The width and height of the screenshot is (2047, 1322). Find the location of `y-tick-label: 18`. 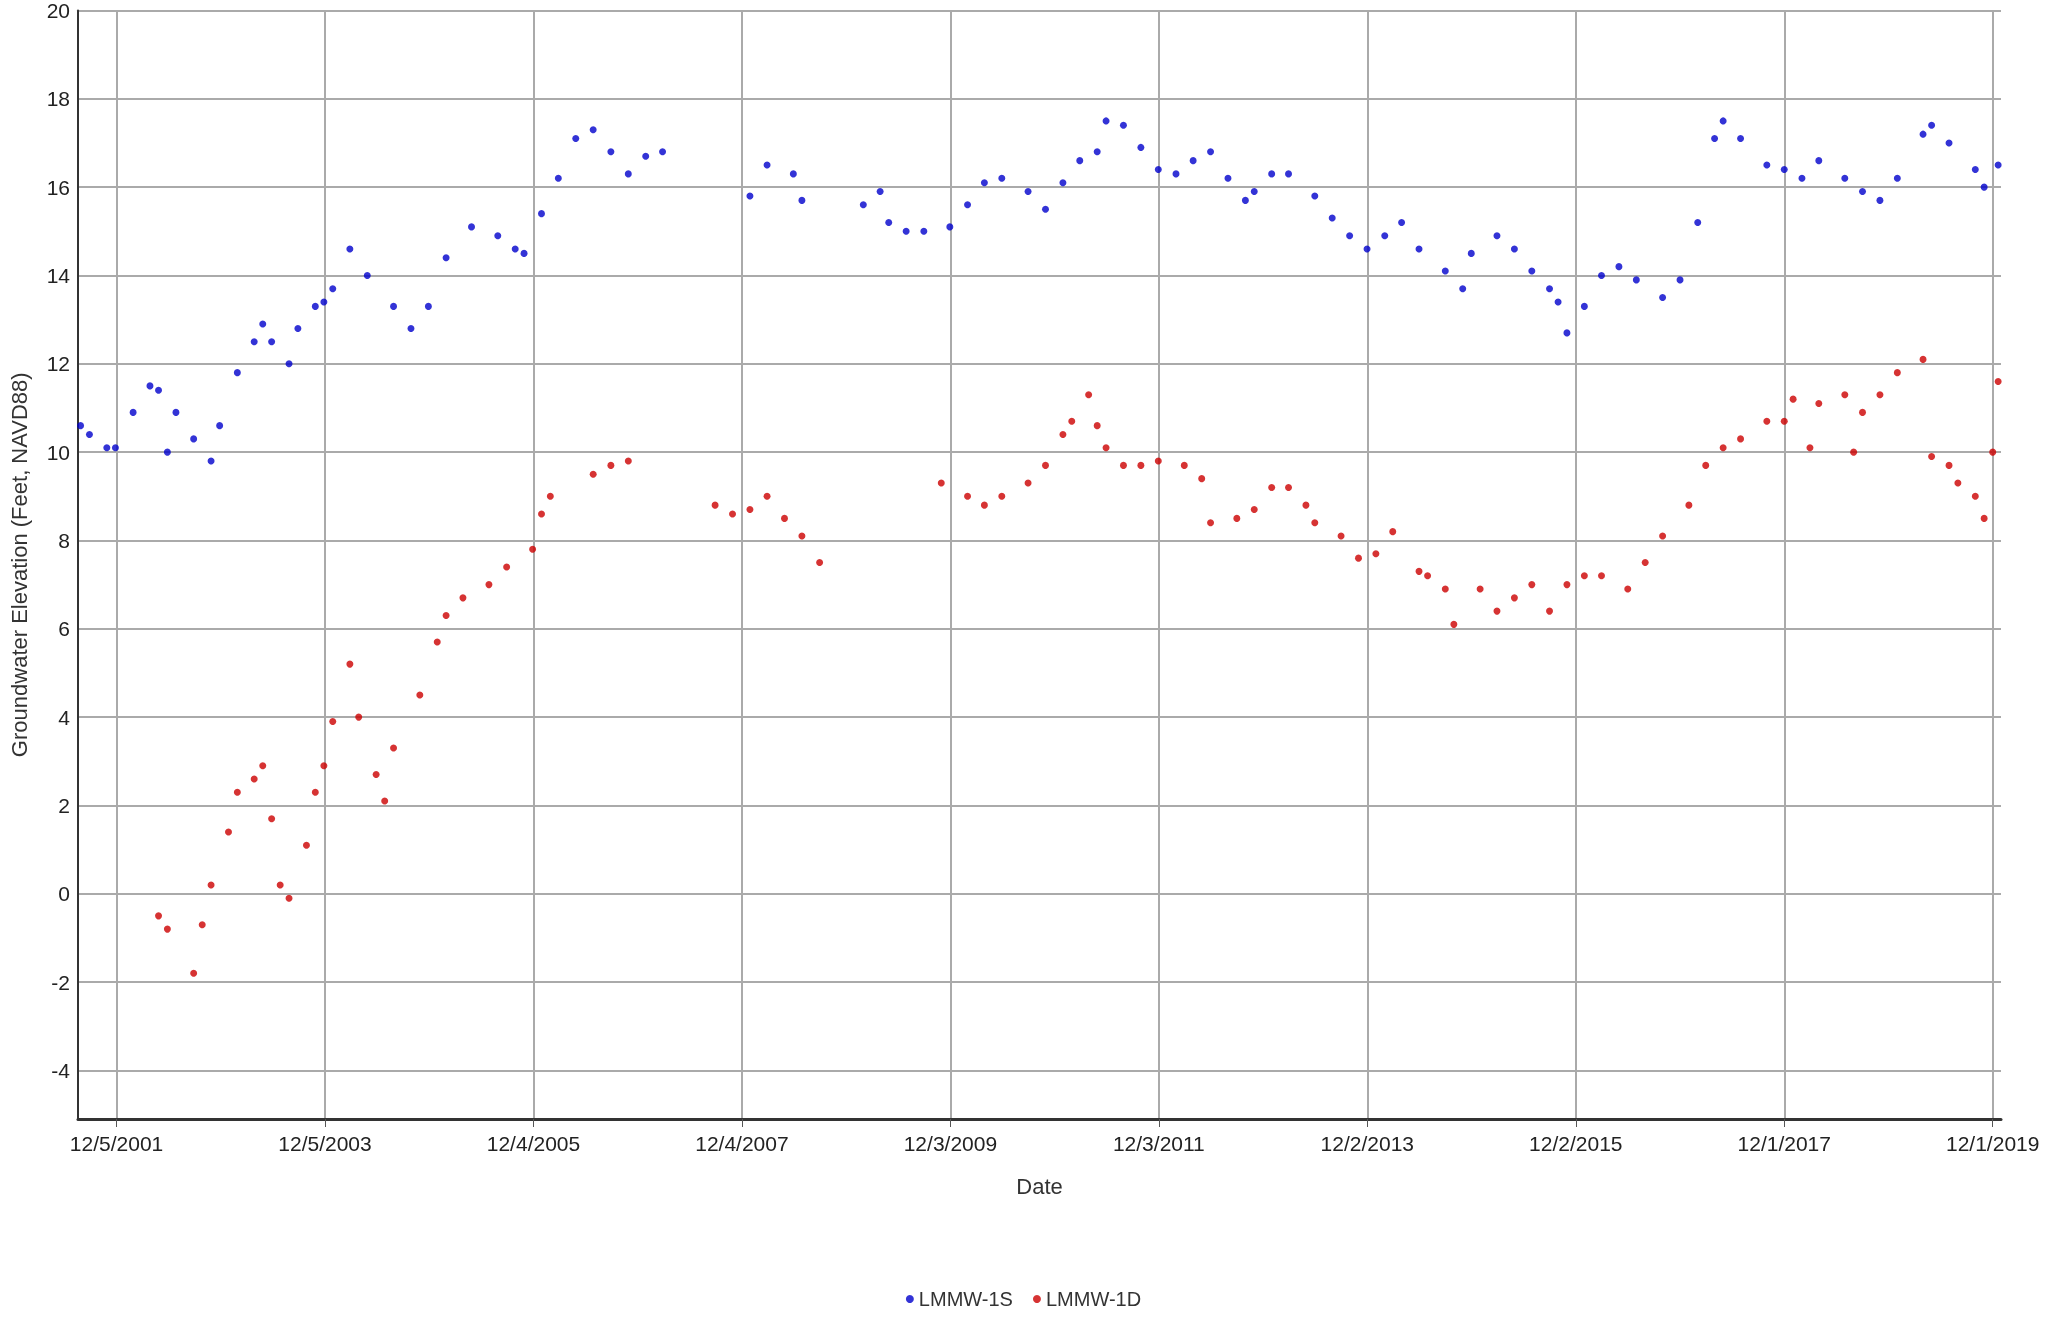

y-tick-label: 18 is located at coordinates (58, 99).